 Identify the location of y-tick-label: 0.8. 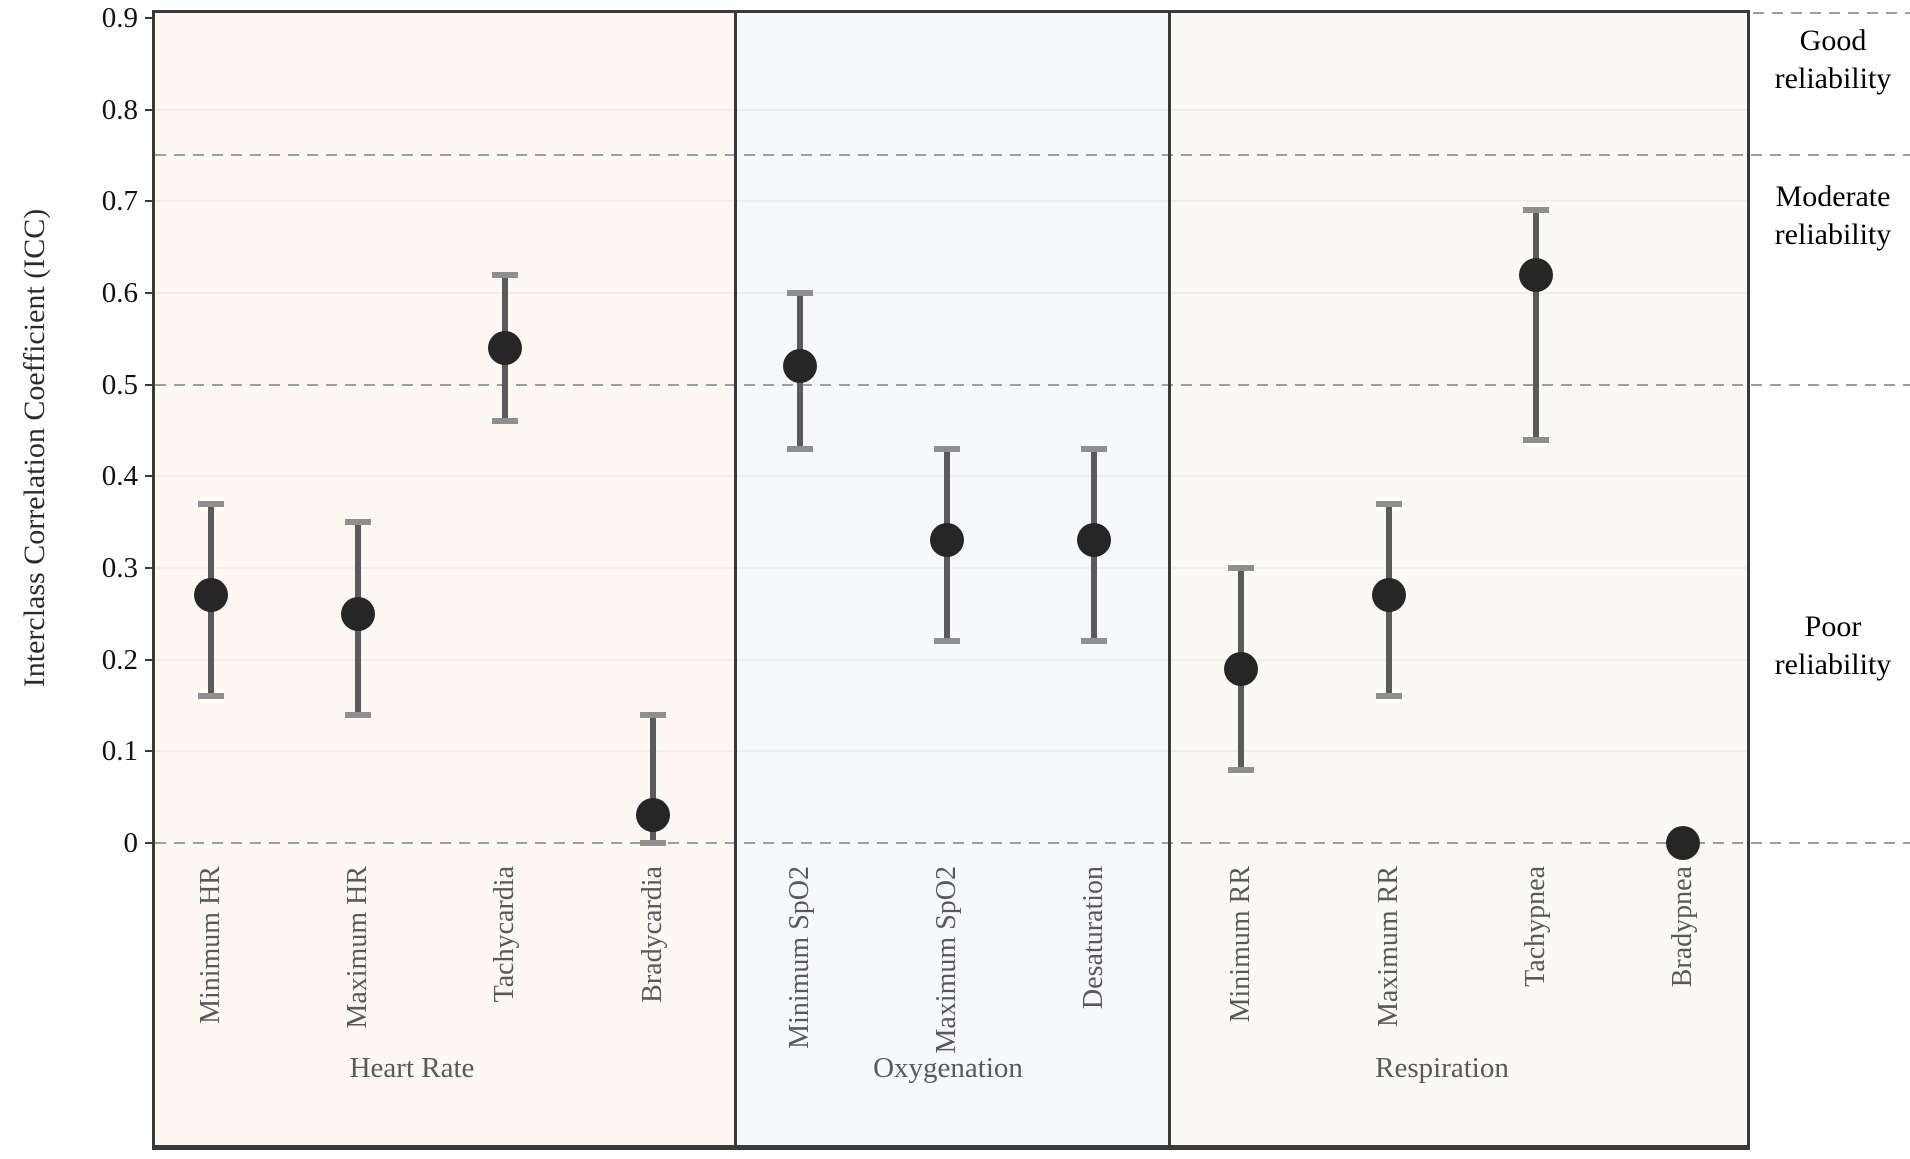
(119, 109).